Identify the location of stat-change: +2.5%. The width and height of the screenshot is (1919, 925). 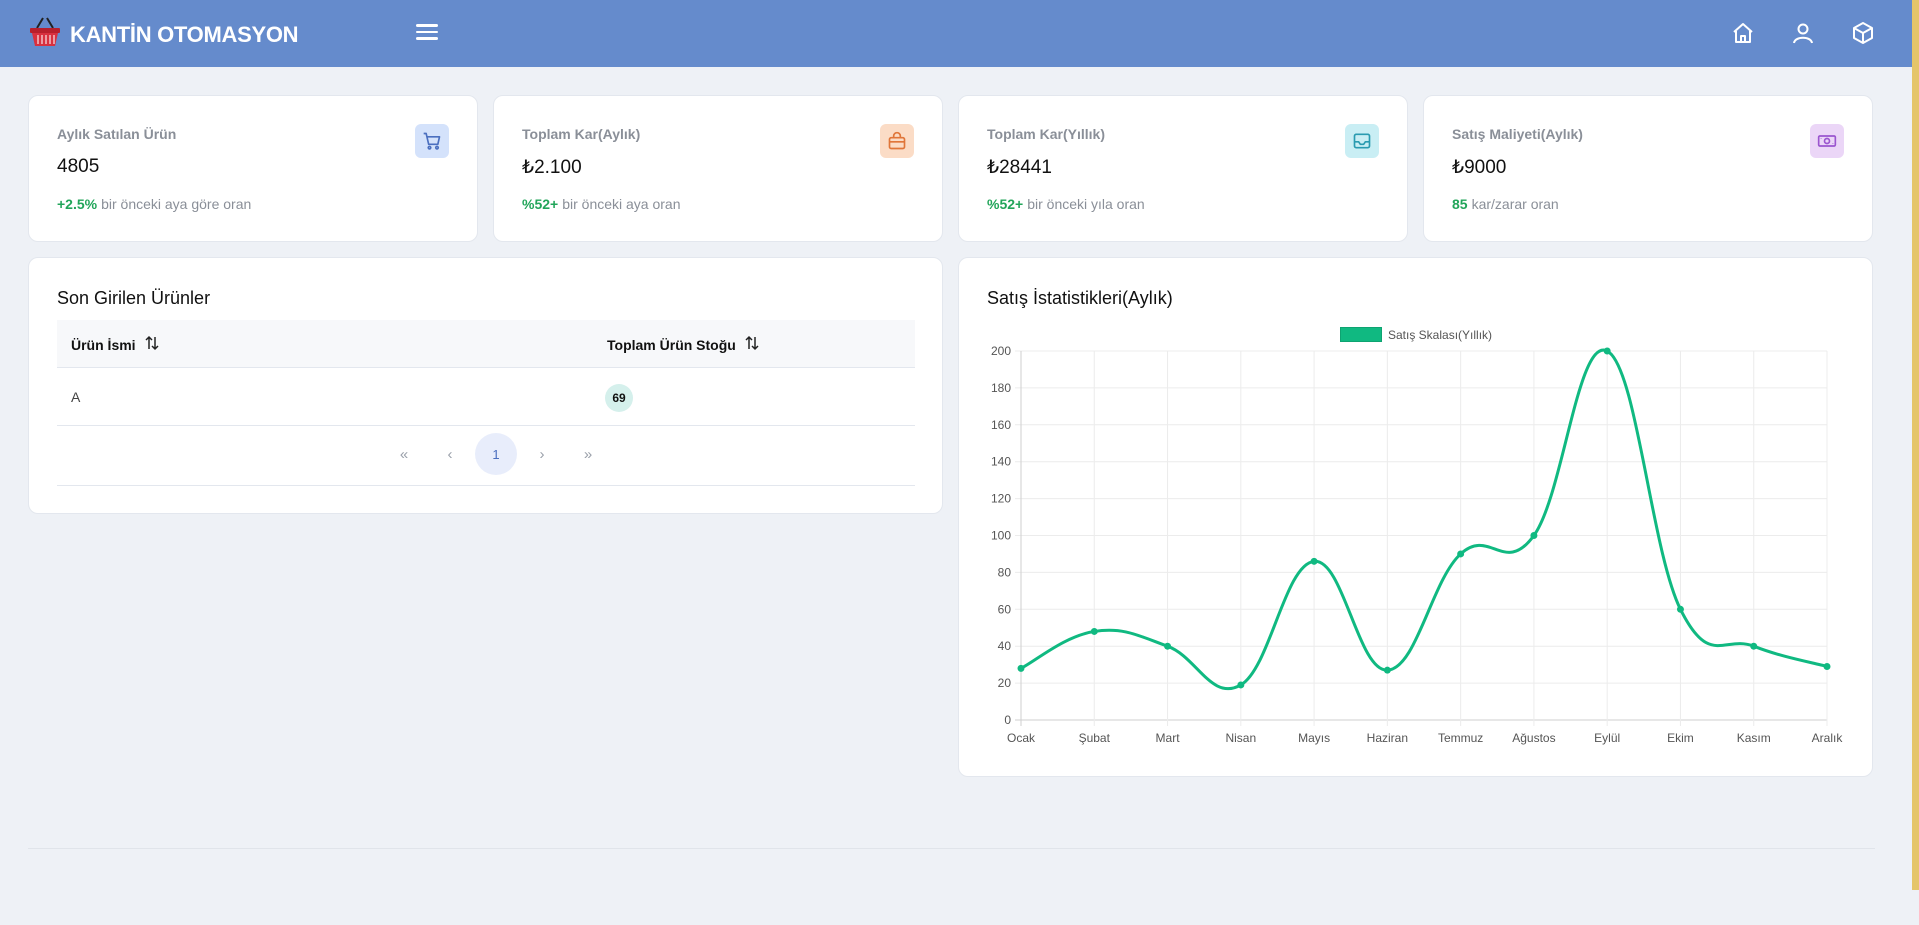
(77, 204).